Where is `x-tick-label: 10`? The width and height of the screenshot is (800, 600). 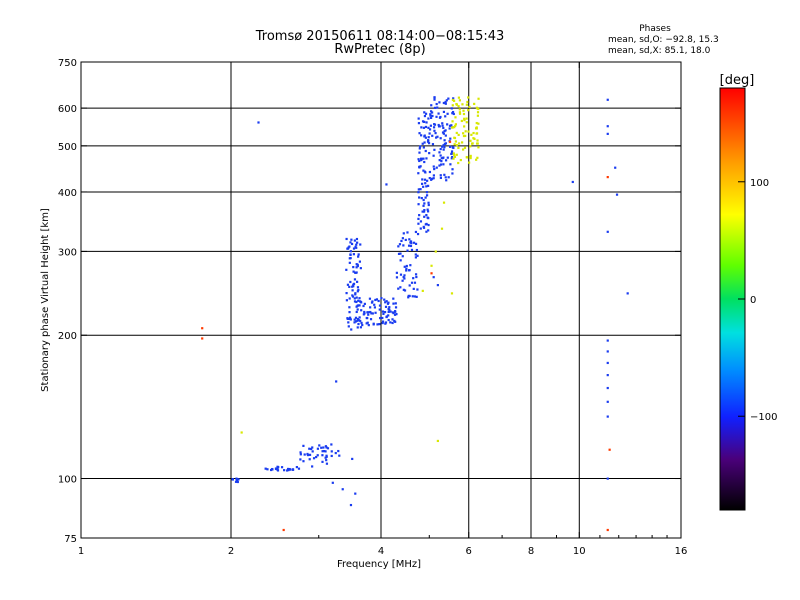
x-tick-label: 10 is located at coordinates (579, 551).